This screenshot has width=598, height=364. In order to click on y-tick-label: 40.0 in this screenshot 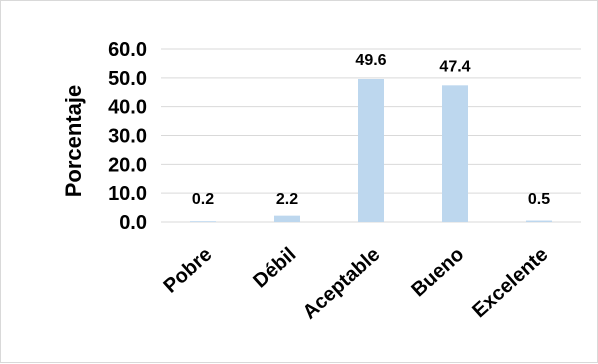, I will do `click(127, 108)`.